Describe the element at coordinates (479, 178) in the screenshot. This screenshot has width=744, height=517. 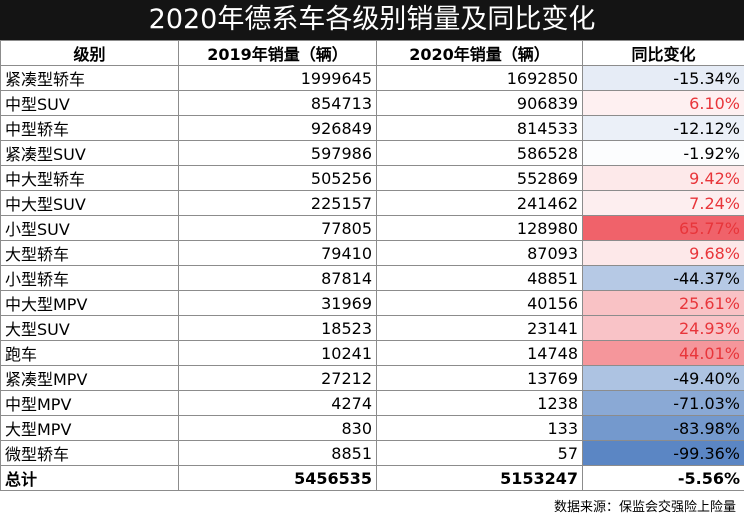
I see `sales-2020-cell: 552869` at that location.